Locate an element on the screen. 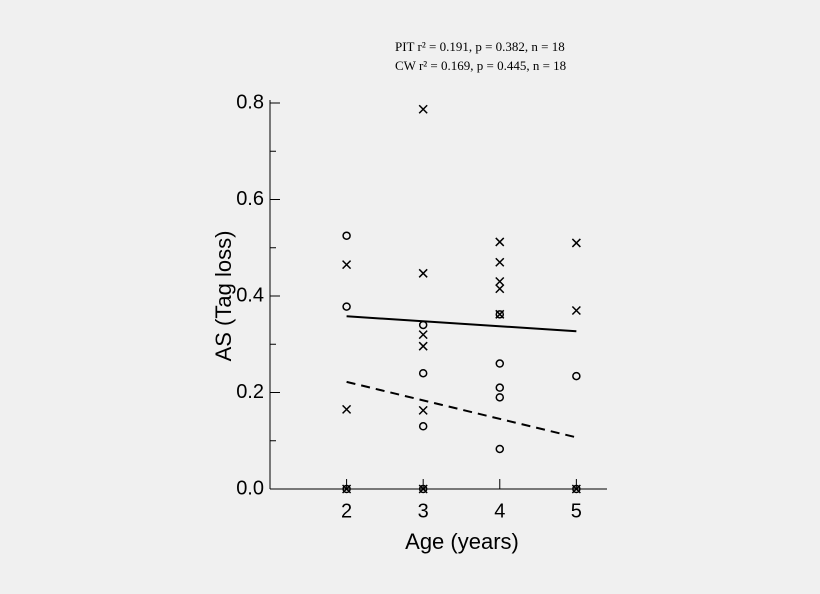  y-axis-label: AS (Tag loss) is located at coordinates (223, 296).